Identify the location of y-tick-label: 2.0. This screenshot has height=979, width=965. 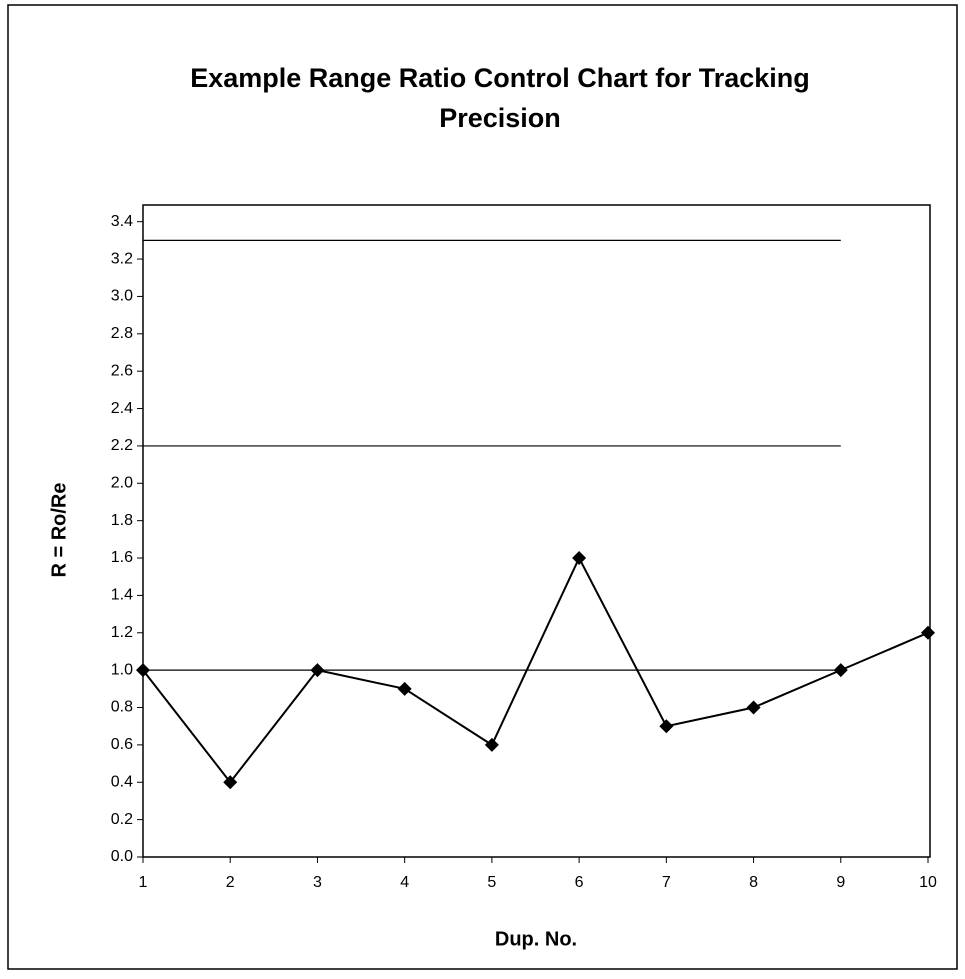
(122, 483).